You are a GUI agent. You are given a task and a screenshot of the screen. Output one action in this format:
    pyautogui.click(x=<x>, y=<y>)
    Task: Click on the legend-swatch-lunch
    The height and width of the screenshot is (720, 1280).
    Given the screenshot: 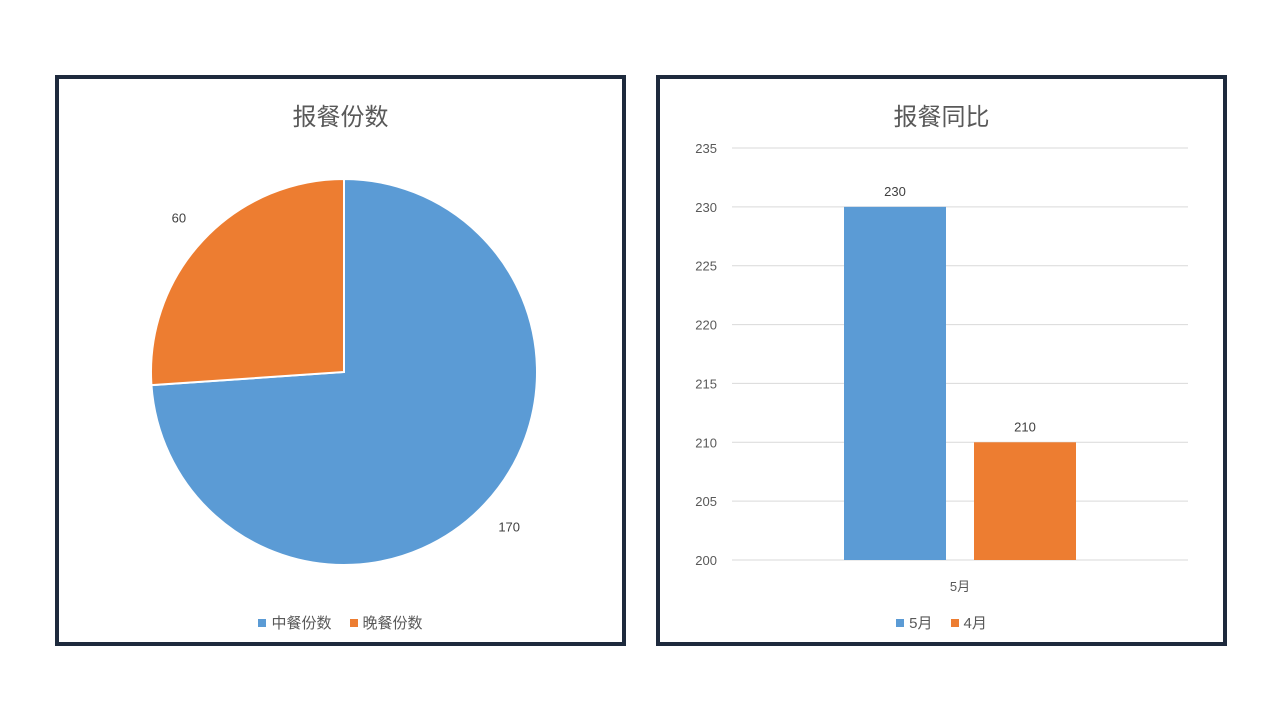 What is the action you would take?
    pyautogui.click(x=262, y=622)
    